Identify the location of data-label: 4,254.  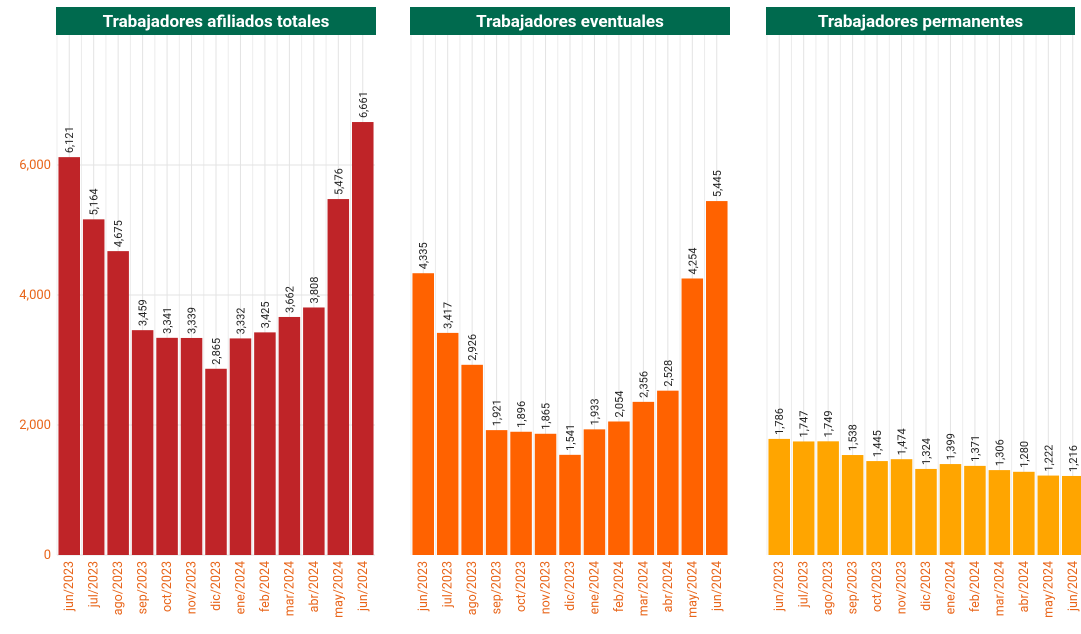
(692, 261).